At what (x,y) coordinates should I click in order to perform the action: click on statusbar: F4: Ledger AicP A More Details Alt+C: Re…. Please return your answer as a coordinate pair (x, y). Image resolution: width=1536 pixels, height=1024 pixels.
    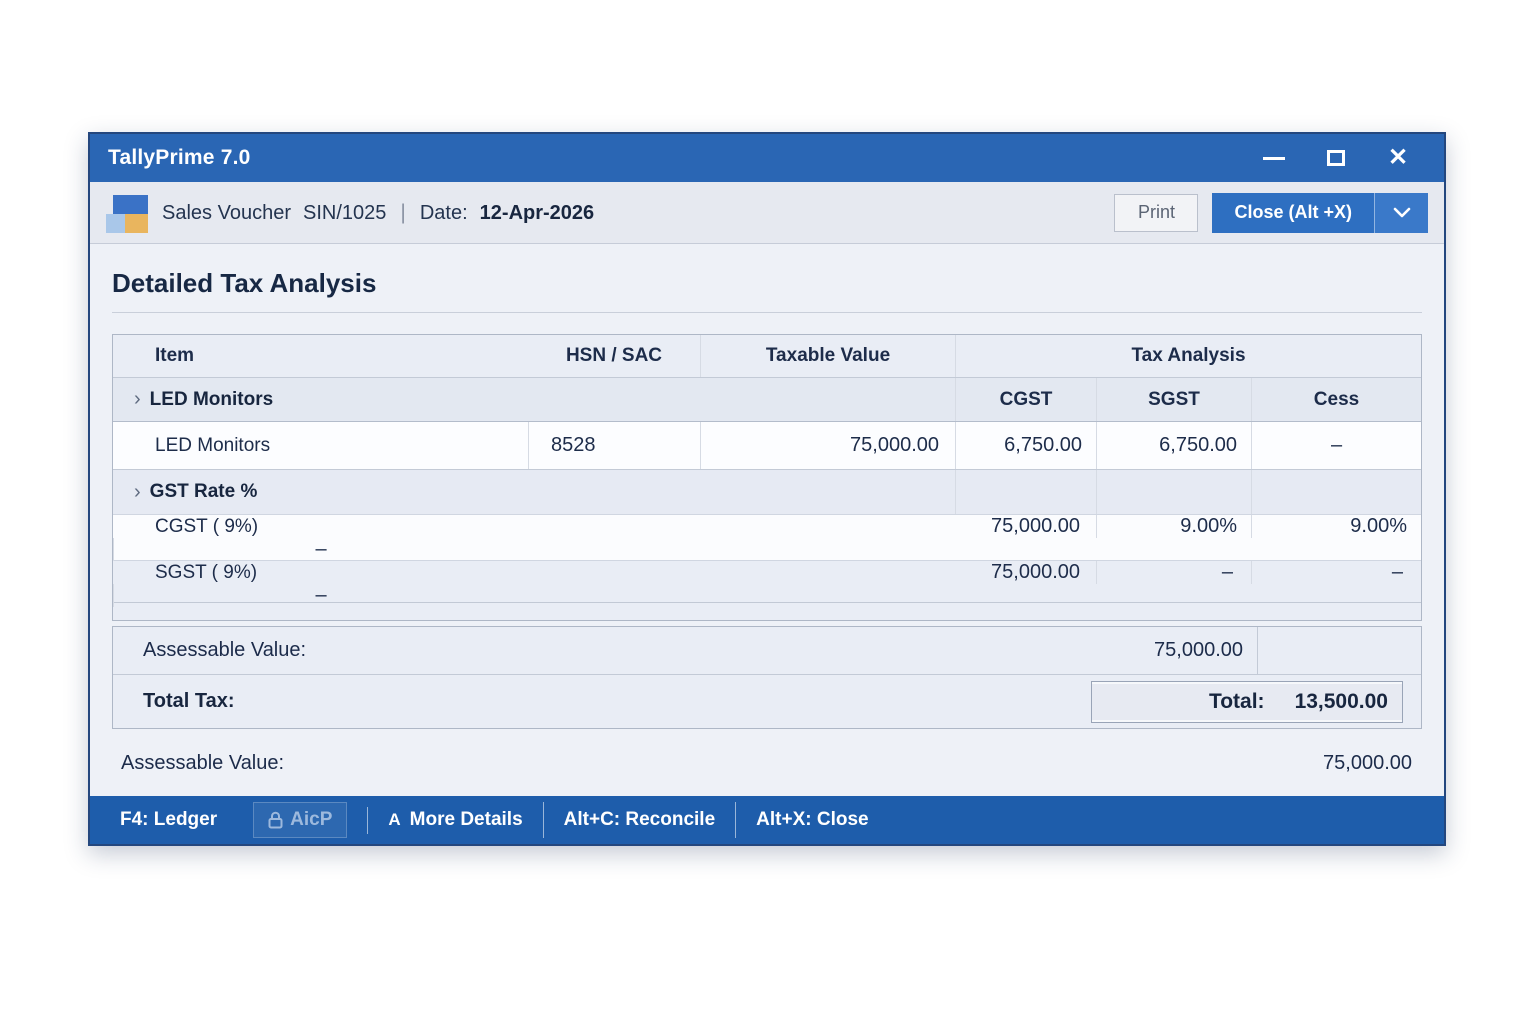
    Looking at the image, I should click on (767, 820).